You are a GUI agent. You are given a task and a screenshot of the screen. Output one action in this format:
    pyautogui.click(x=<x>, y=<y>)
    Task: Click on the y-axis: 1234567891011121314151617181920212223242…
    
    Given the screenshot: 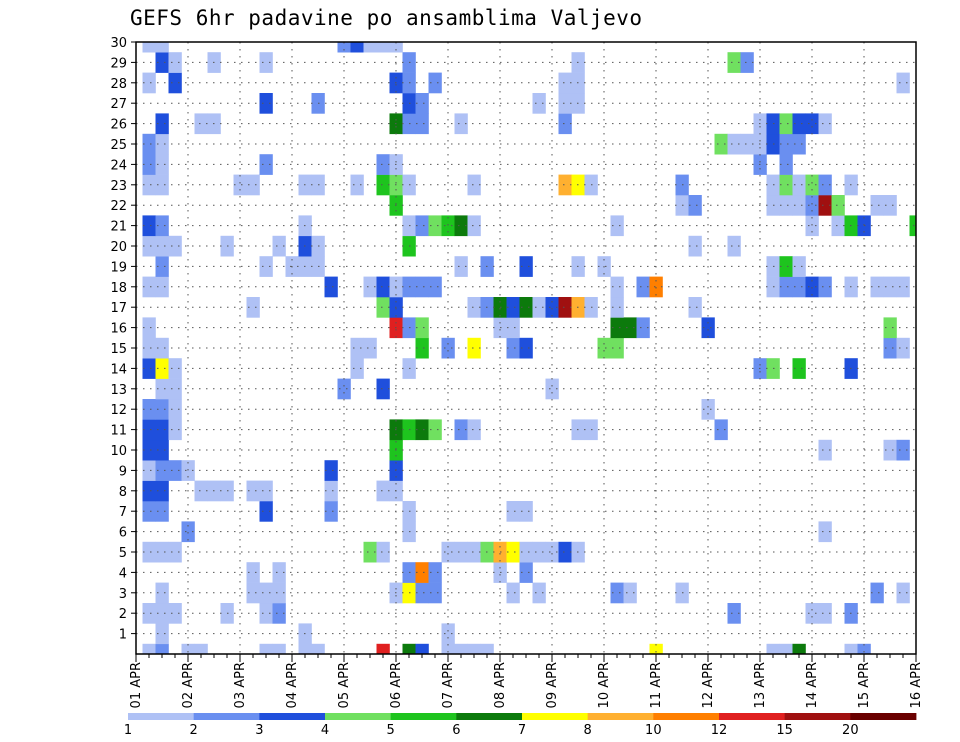 What is the action you would take?
    pyautogui.click(x=123, y=339)
    